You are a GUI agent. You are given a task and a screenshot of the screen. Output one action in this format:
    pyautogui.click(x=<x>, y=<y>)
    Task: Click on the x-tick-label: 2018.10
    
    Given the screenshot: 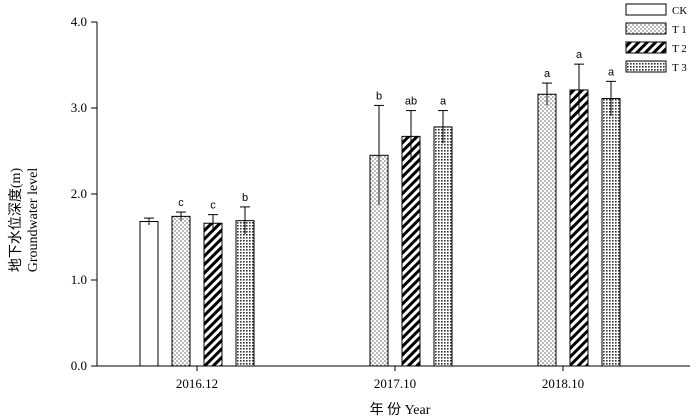 What is the action you would take?
    pyautogui.click(x=563, y=383)
    